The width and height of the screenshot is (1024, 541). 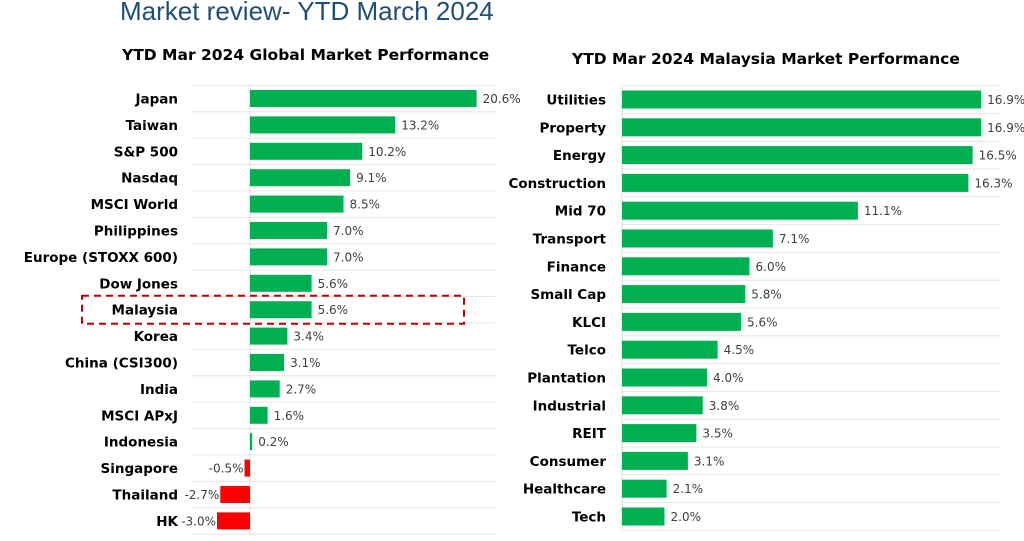 I want to click on global-category-label: MSCI World, so click(x=134, y=205).